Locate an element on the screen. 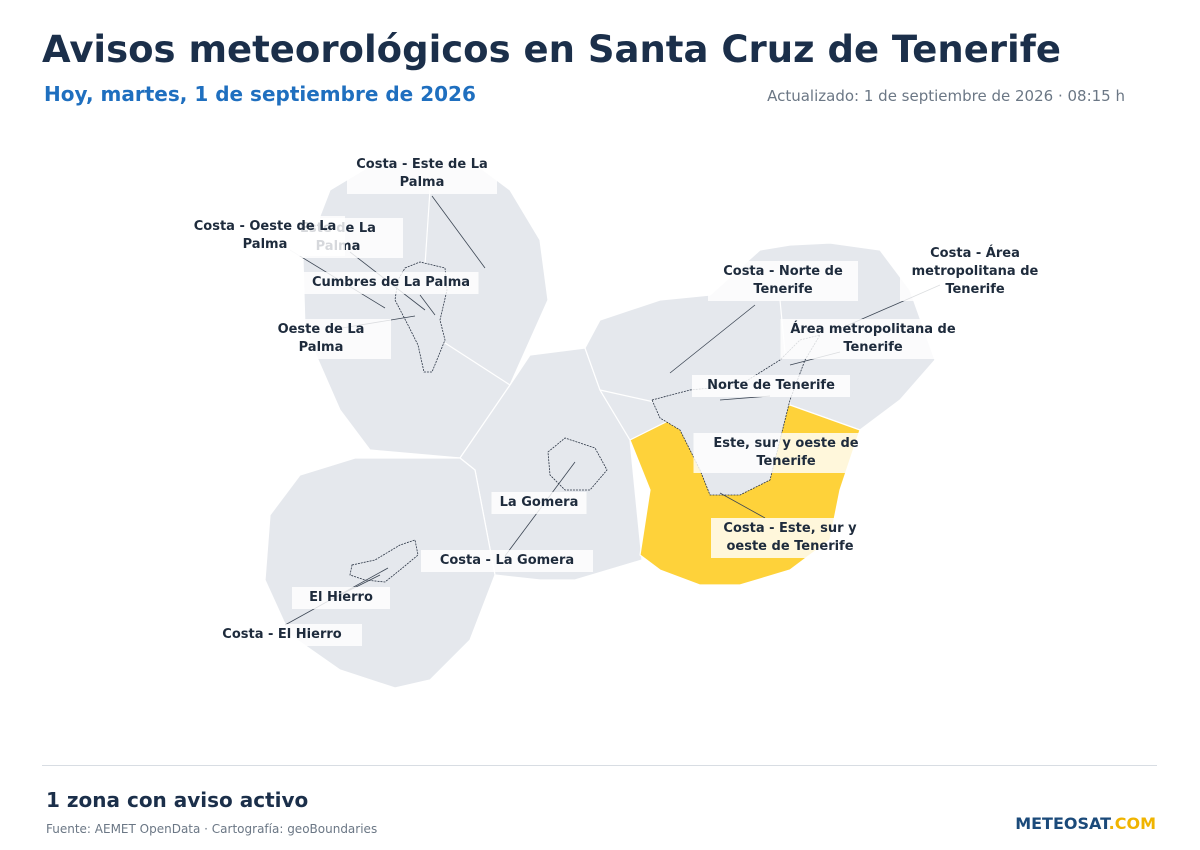 This screenshot has width=1200, height=850. zone-label: Cumbres de La Palma is located at coordinates (391, 283).